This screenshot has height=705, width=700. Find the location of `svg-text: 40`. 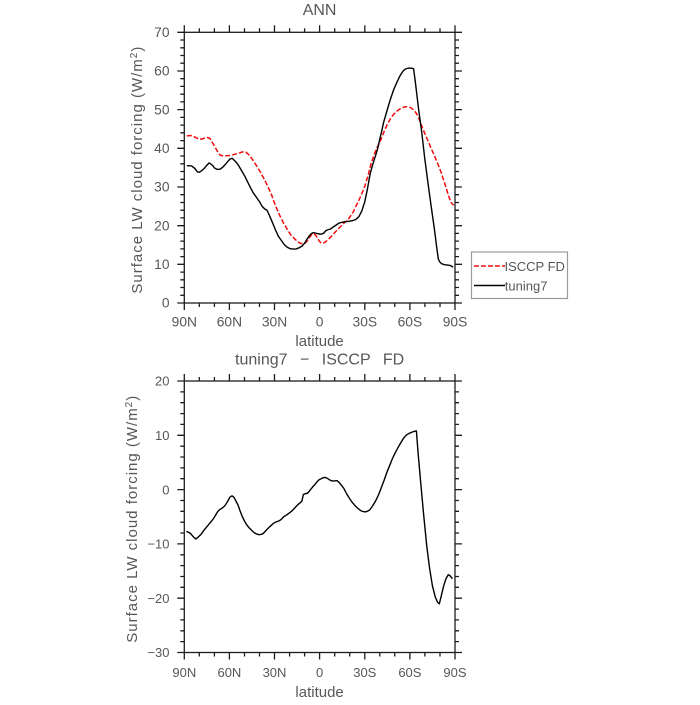

svg-text: 40 is located at coordinates (162, 148).